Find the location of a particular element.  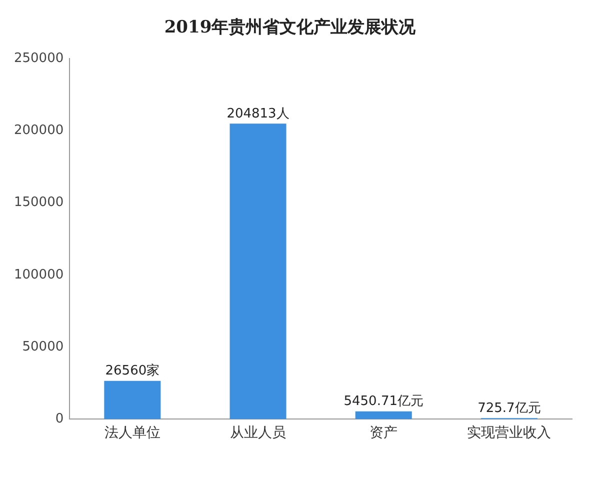

x-tick-label: 资产 is located at coordinates (384, 433).